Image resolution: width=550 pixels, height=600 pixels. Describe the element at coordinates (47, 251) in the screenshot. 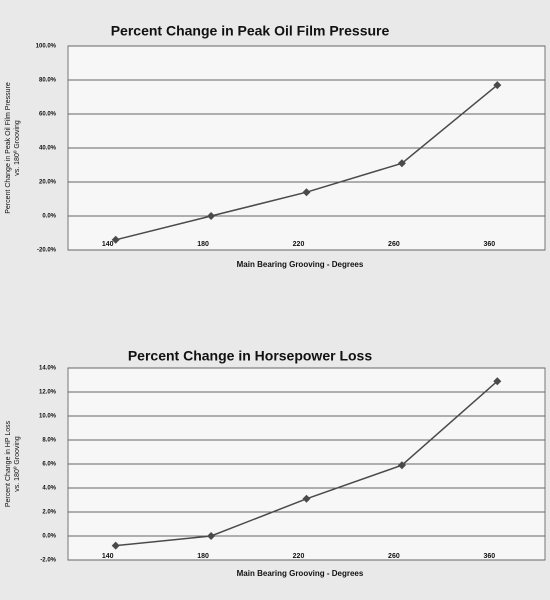

I see `y-tick-label: -20.0%` at that location.